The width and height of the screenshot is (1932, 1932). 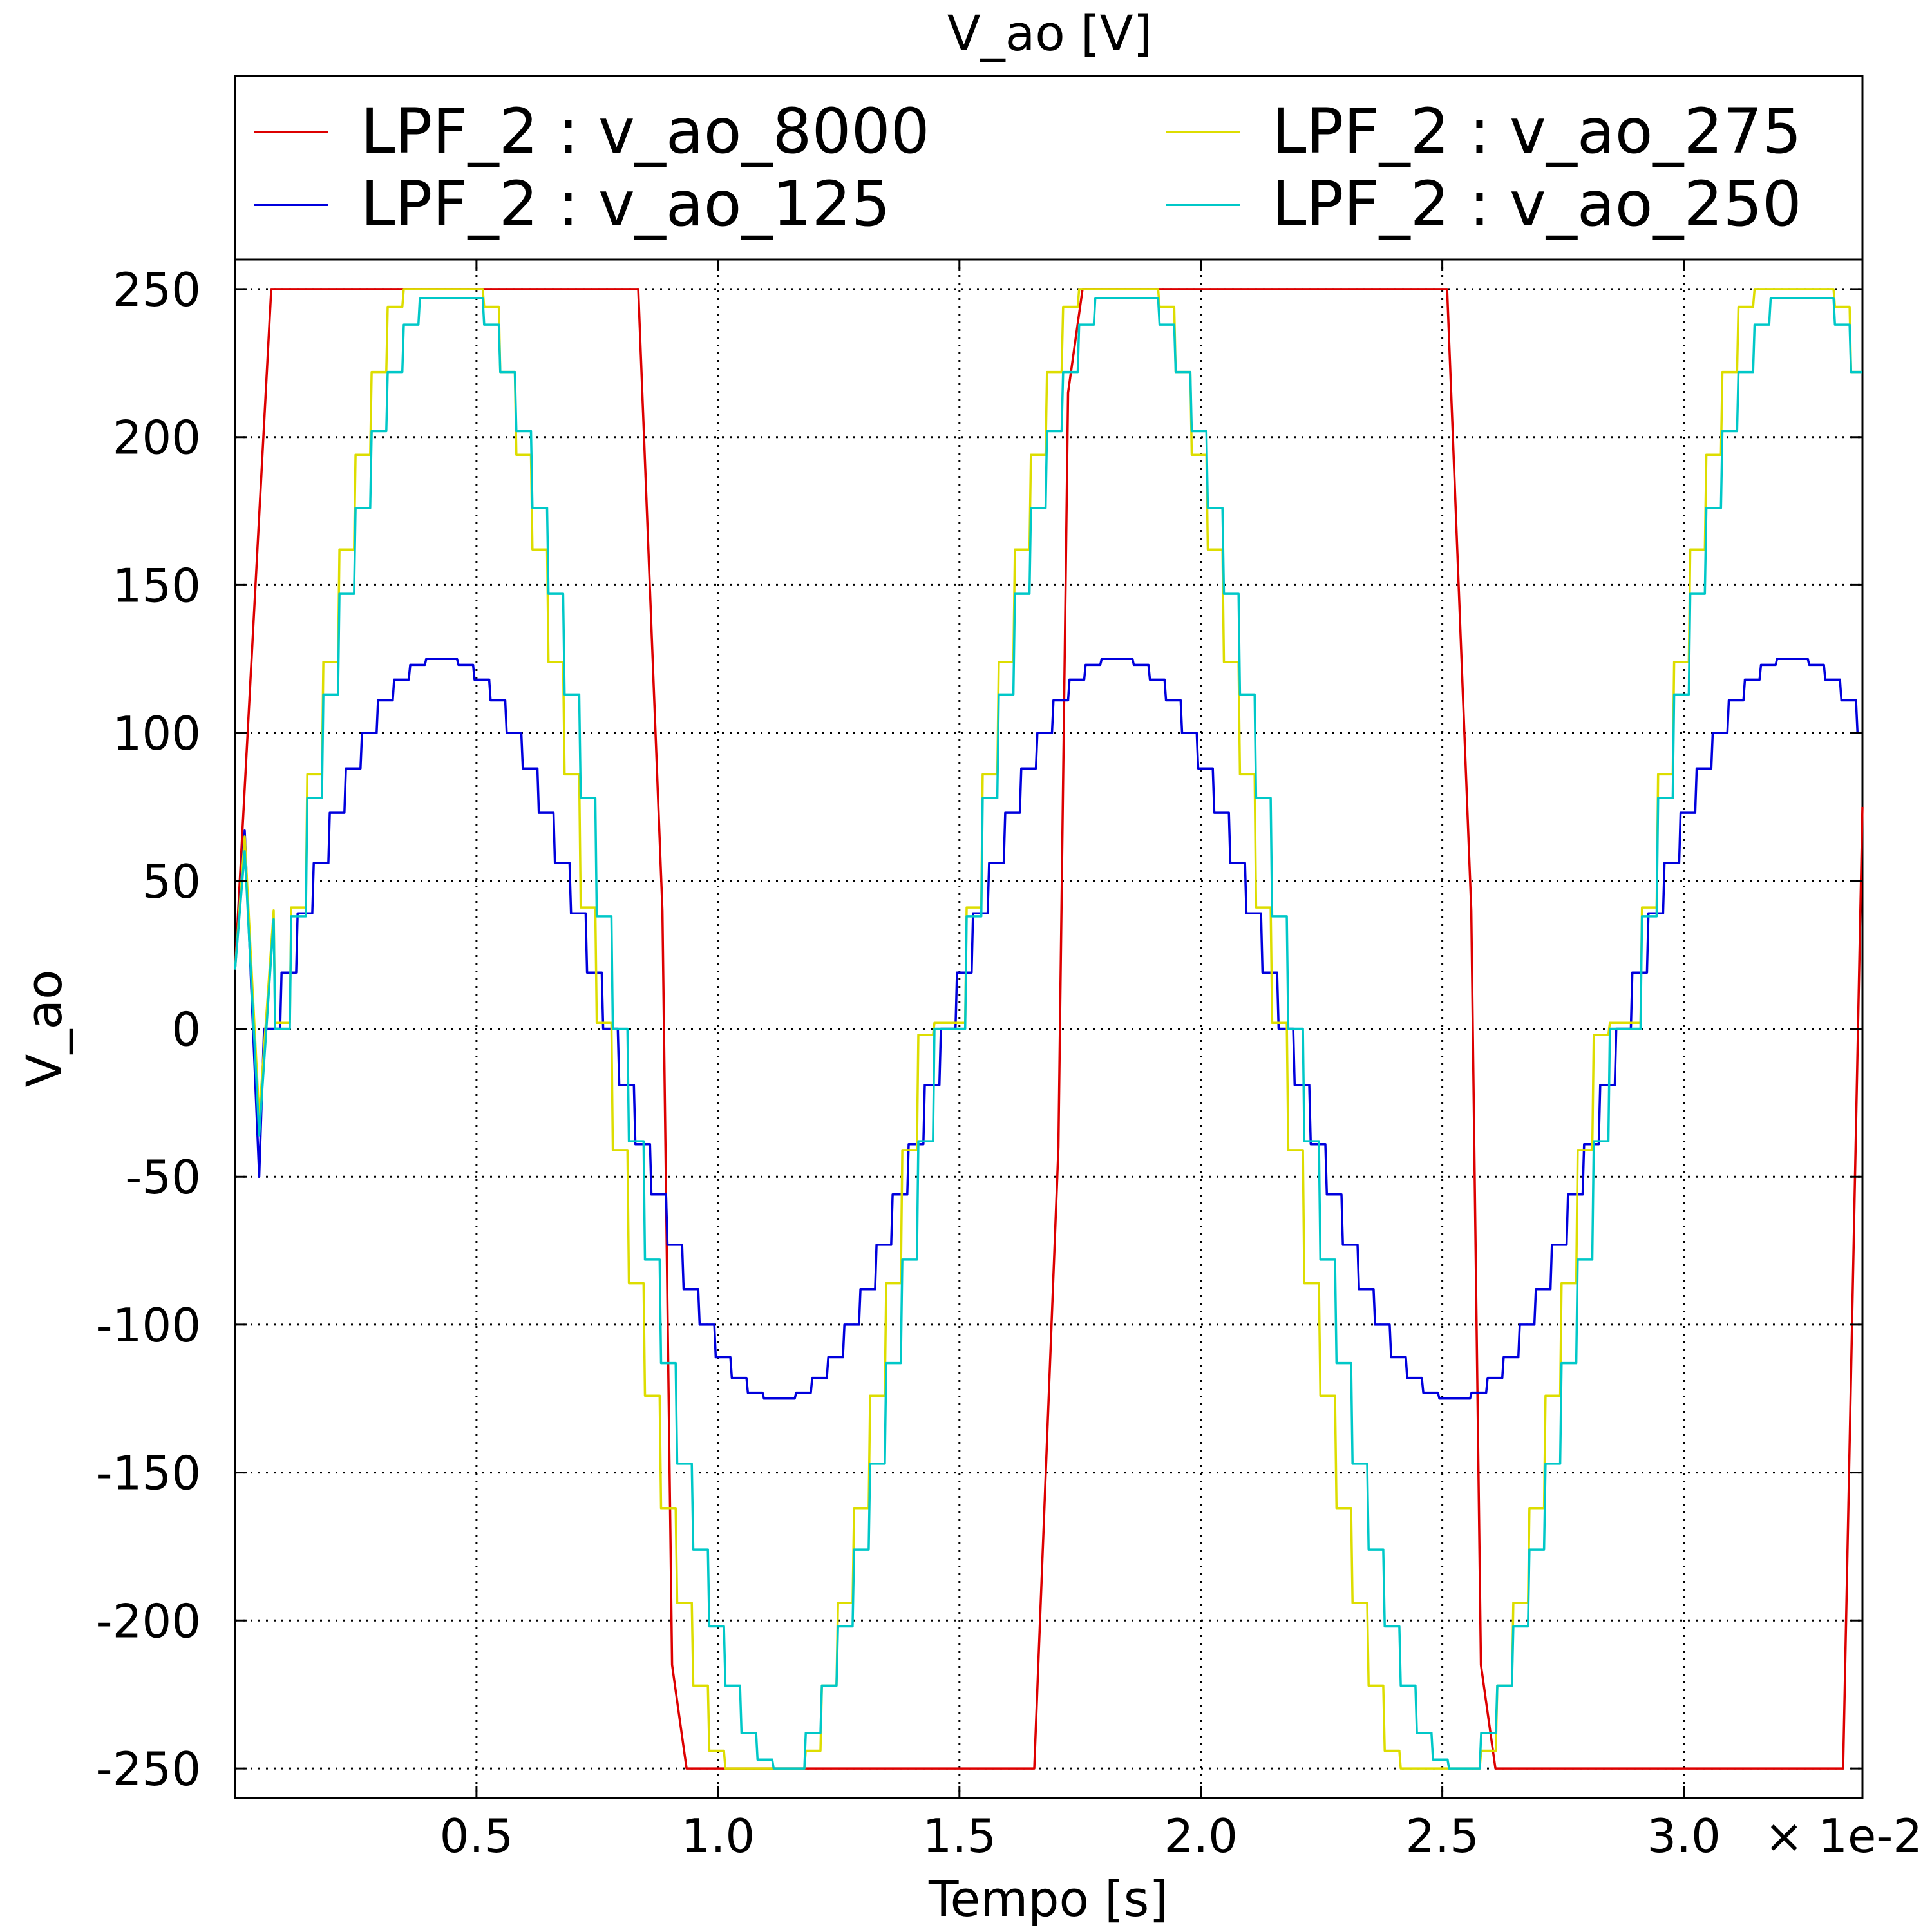 I want to click on legend-label: LPF_2 : v_ao_125, so click(x=626, y=204).